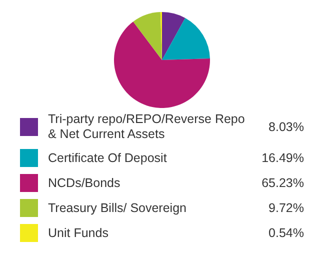 The width and height of the screenshot is (314, 274). What do you see at coordinates (282, 158) in the screenshot?
I see `data-label: 16.49%` at bounding box center [282, 158].